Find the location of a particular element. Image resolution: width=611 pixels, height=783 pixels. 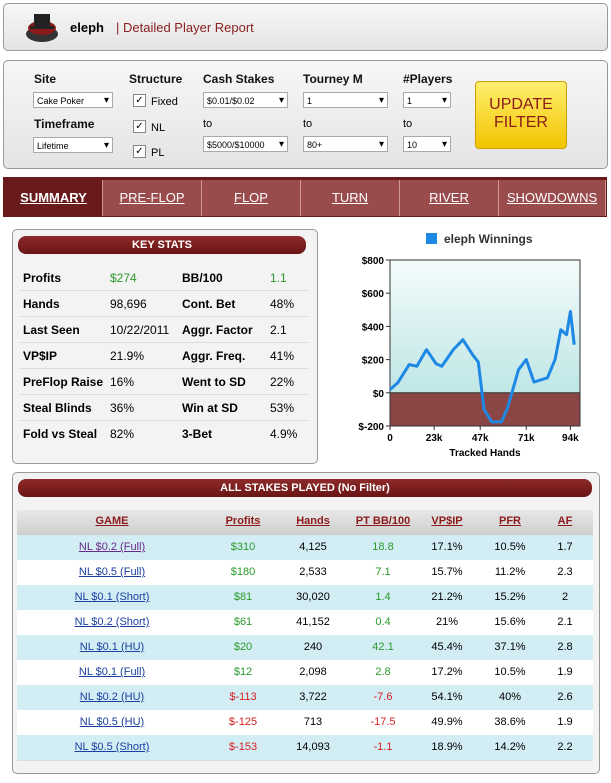

legend-swatch is located at coordinates (431, 238).